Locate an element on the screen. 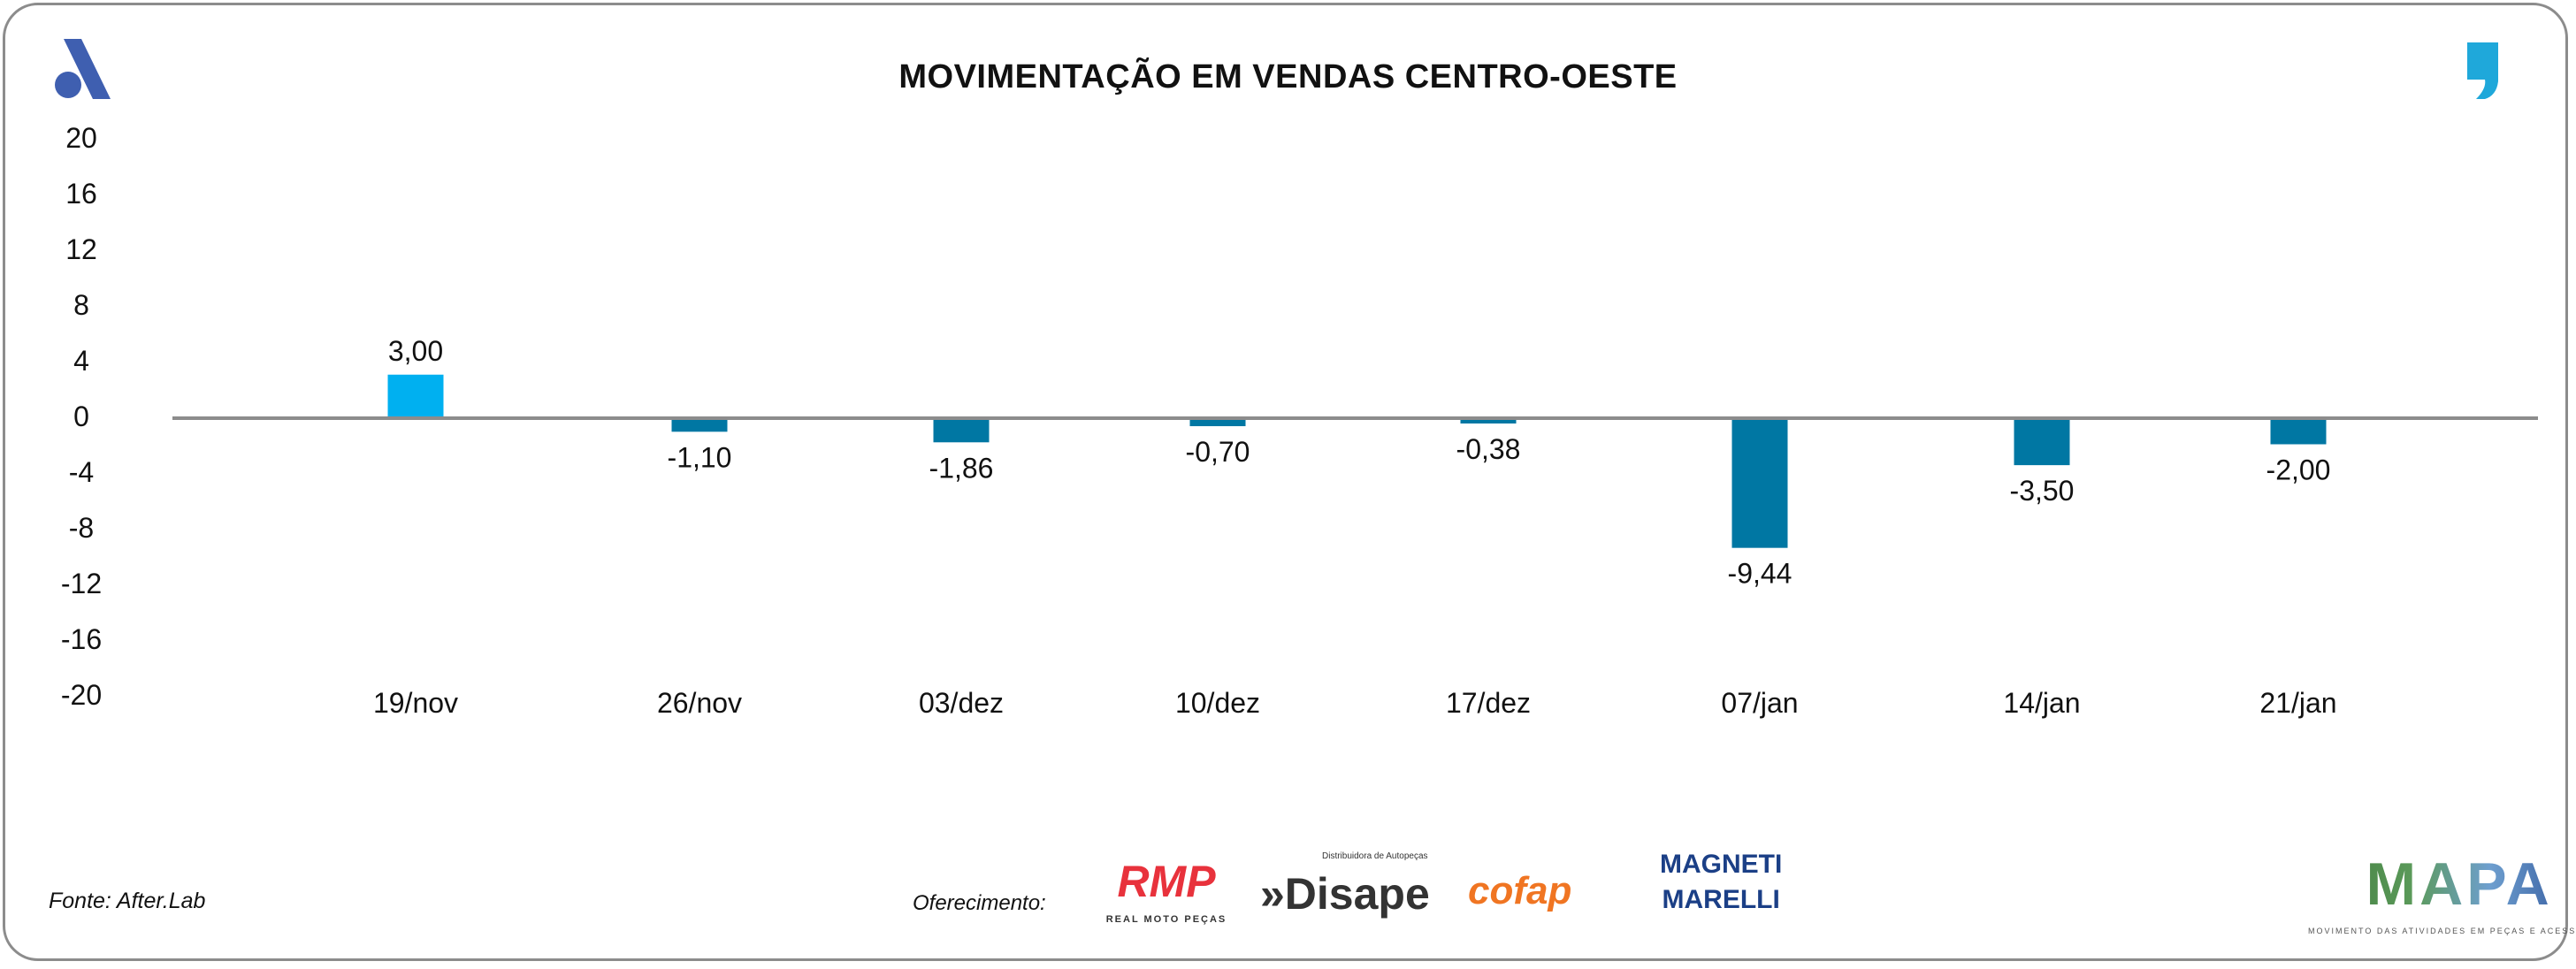 The height and width of the screenshot is (969, 2576). magneti-marelli-logo: MAGNETI MARELLI is located at coordinates (1721, 883).